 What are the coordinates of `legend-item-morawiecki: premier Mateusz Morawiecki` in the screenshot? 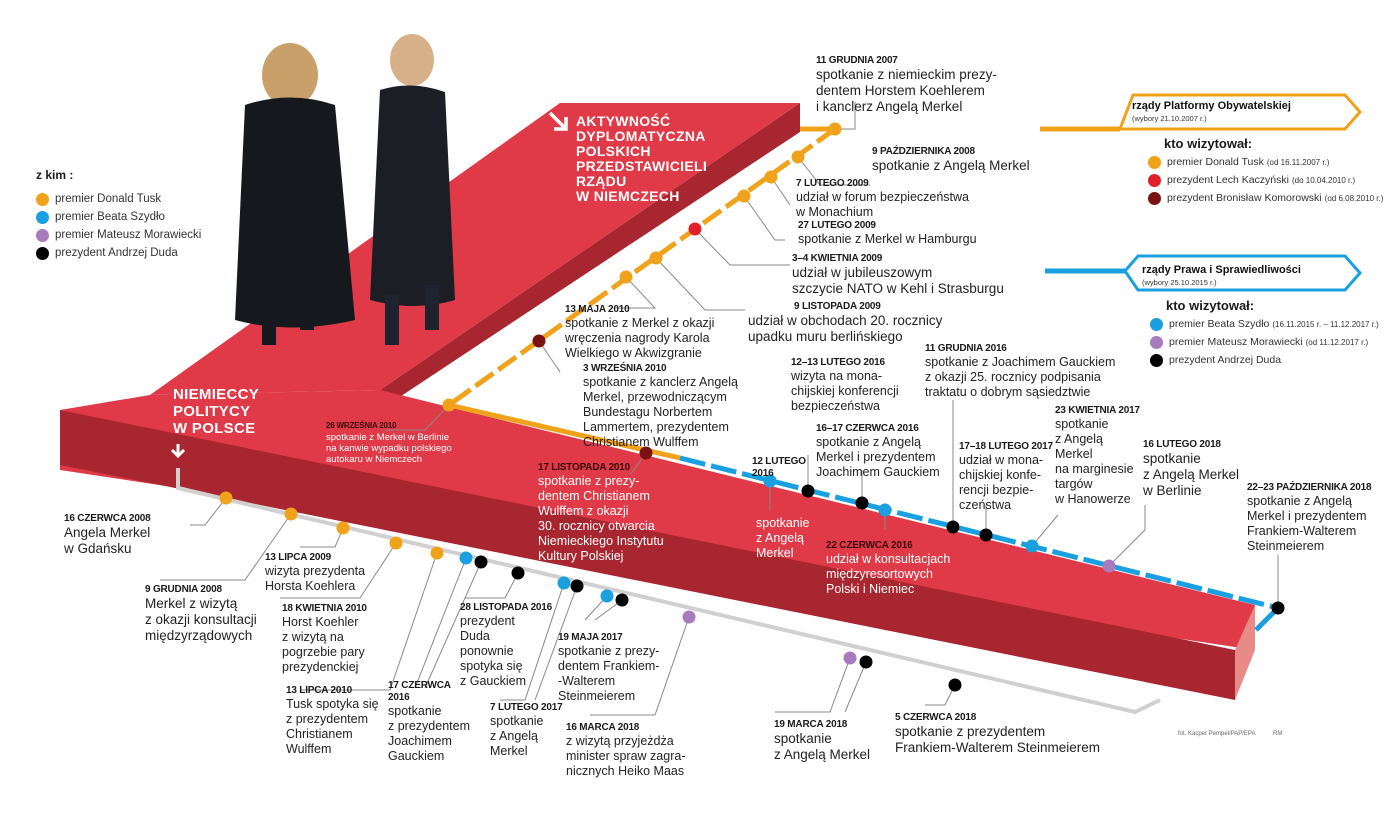 It's located at (118, 235).